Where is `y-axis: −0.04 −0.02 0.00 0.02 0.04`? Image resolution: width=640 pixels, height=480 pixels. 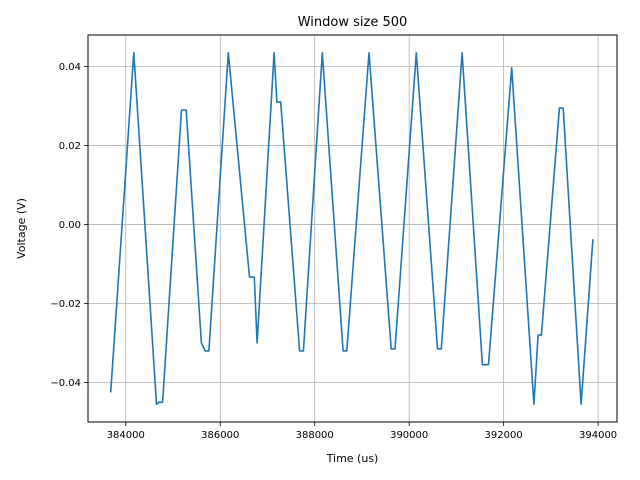 y-axis: −0.04 −0.02 0.00 0.02 0.04 is located at coordinates (69, 225).